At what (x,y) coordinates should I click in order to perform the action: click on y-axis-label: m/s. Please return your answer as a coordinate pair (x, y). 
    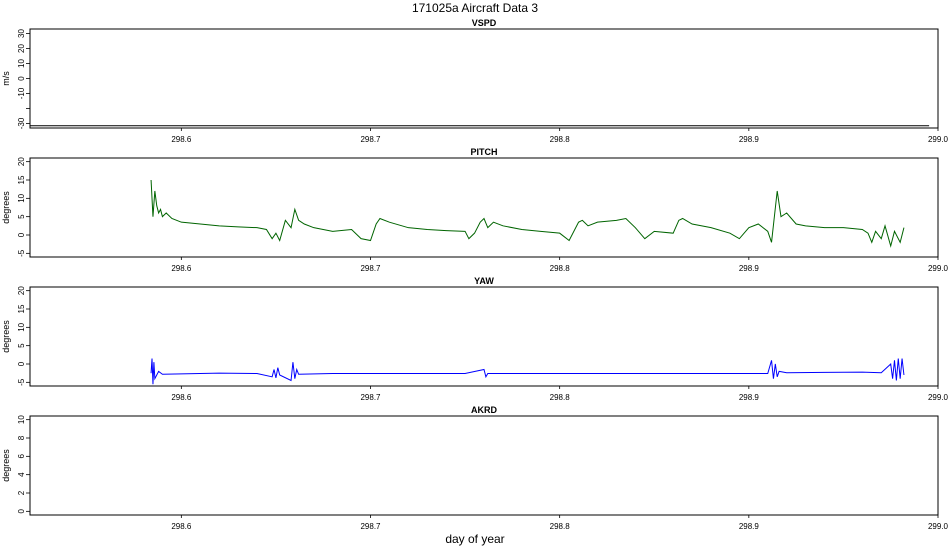
    Looking at the image, I should click on (6, 78).